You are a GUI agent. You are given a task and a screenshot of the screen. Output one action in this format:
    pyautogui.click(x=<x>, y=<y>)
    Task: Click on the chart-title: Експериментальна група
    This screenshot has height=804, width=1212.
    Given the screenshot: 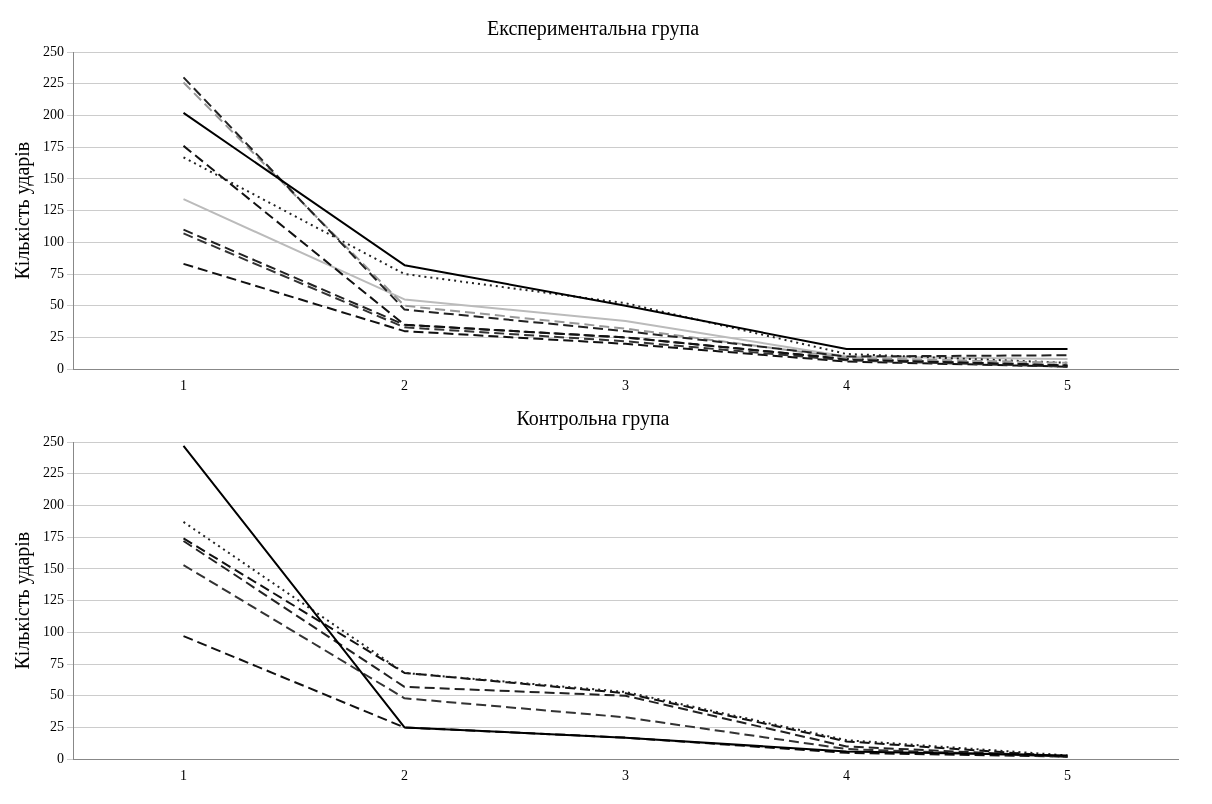 What is the action you would take?
    pyautogui.click(x=593, y=29)
    